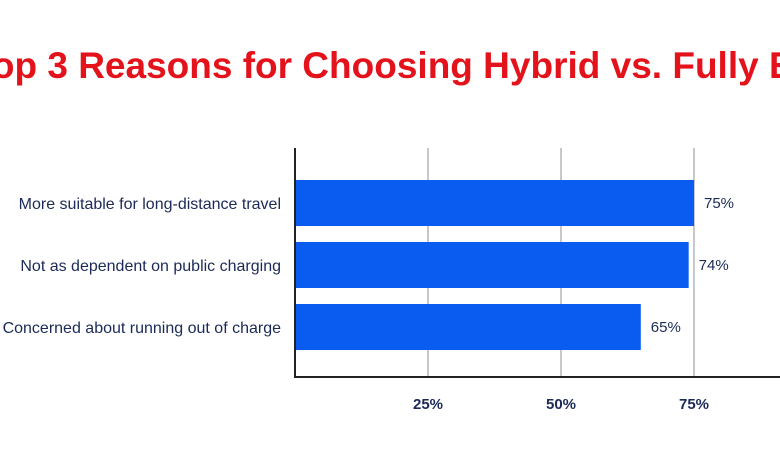  What do you see at coordinates (150, 204) in the screenshot?
I see `category-label-1: More suitable for long-distance travel` at bounding box center [150, 204].